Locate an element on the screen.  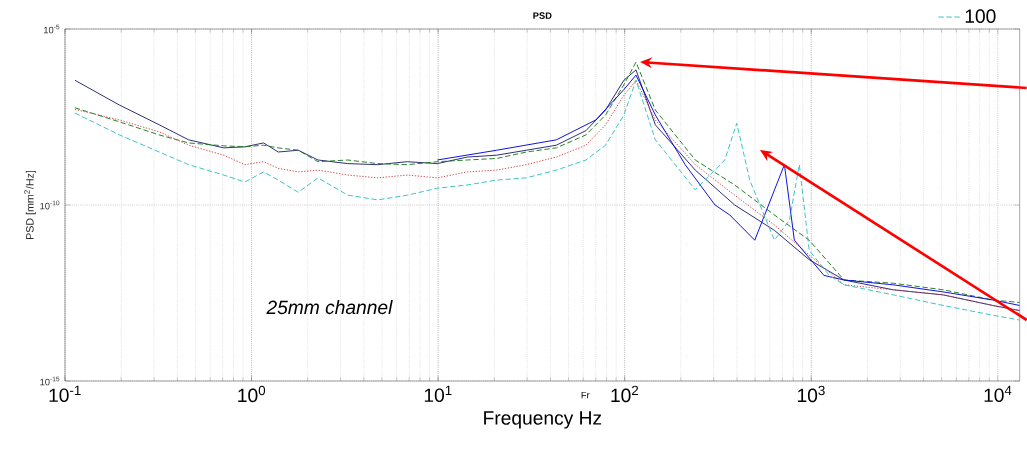
y-tick-label: 10$^{-5}$ is located at coordinates (52, 29).